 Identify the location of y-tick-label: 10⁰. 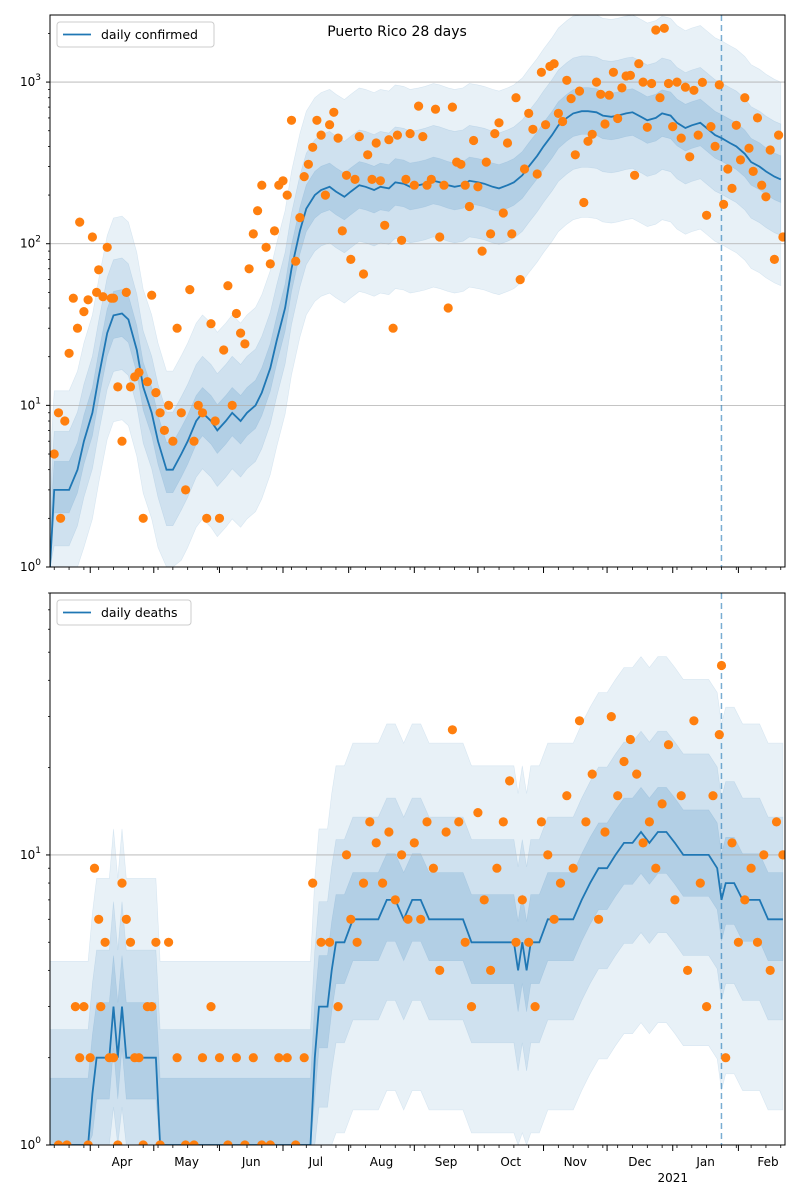
(30, 1144).